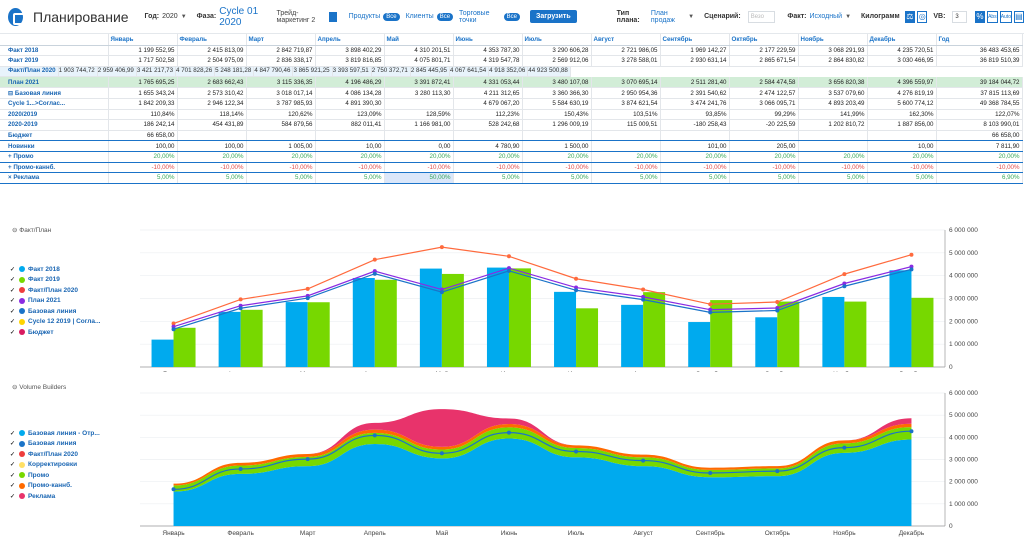 The height and width of the screenshot is (560, 1024). Describe the element at coordinates (212, 125) in the screenshot. I see `table-cell: 454 431,89` at that location.